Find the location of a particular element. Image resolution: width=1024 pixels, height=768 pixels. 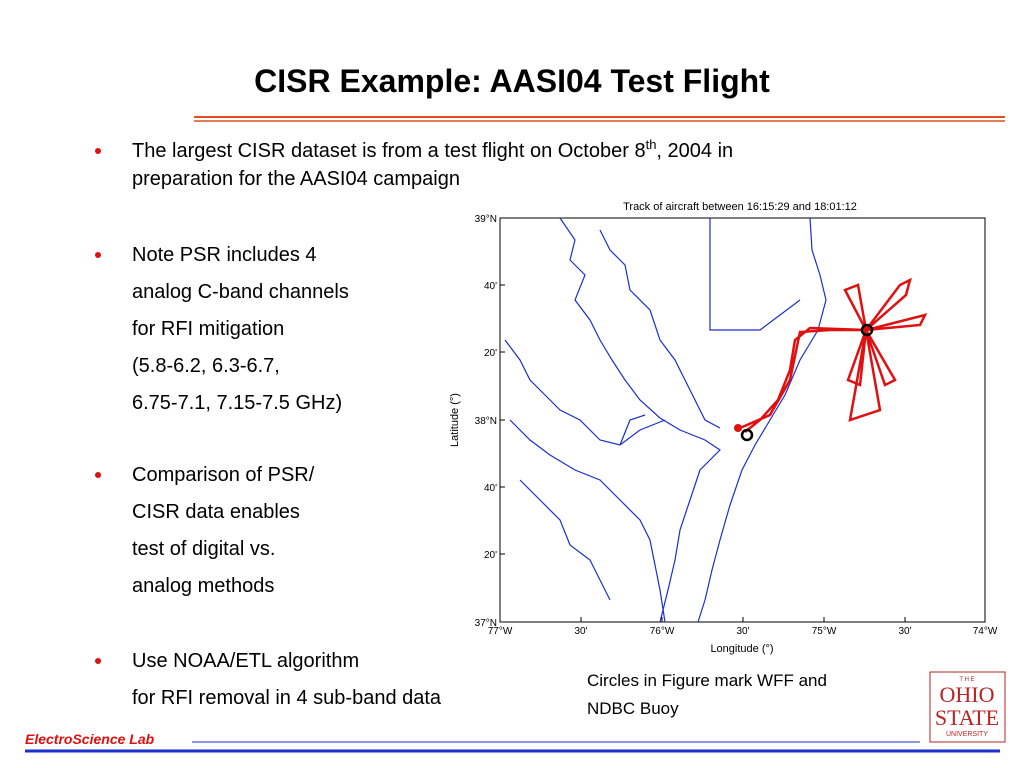

x-tick-label: 77°W is located at coordinates (500, 631).